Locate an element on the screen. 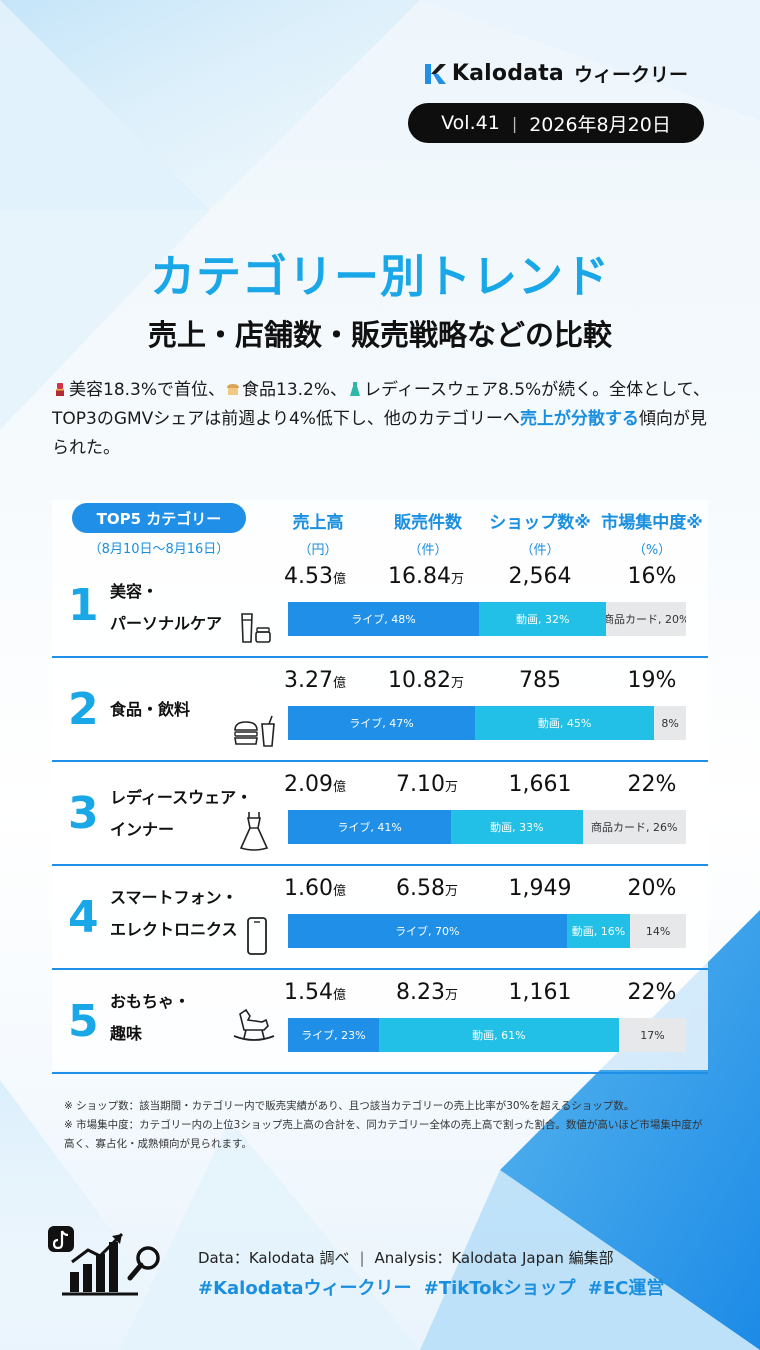  column-sales-label: 売上高 is located at coordinates (318, 523).